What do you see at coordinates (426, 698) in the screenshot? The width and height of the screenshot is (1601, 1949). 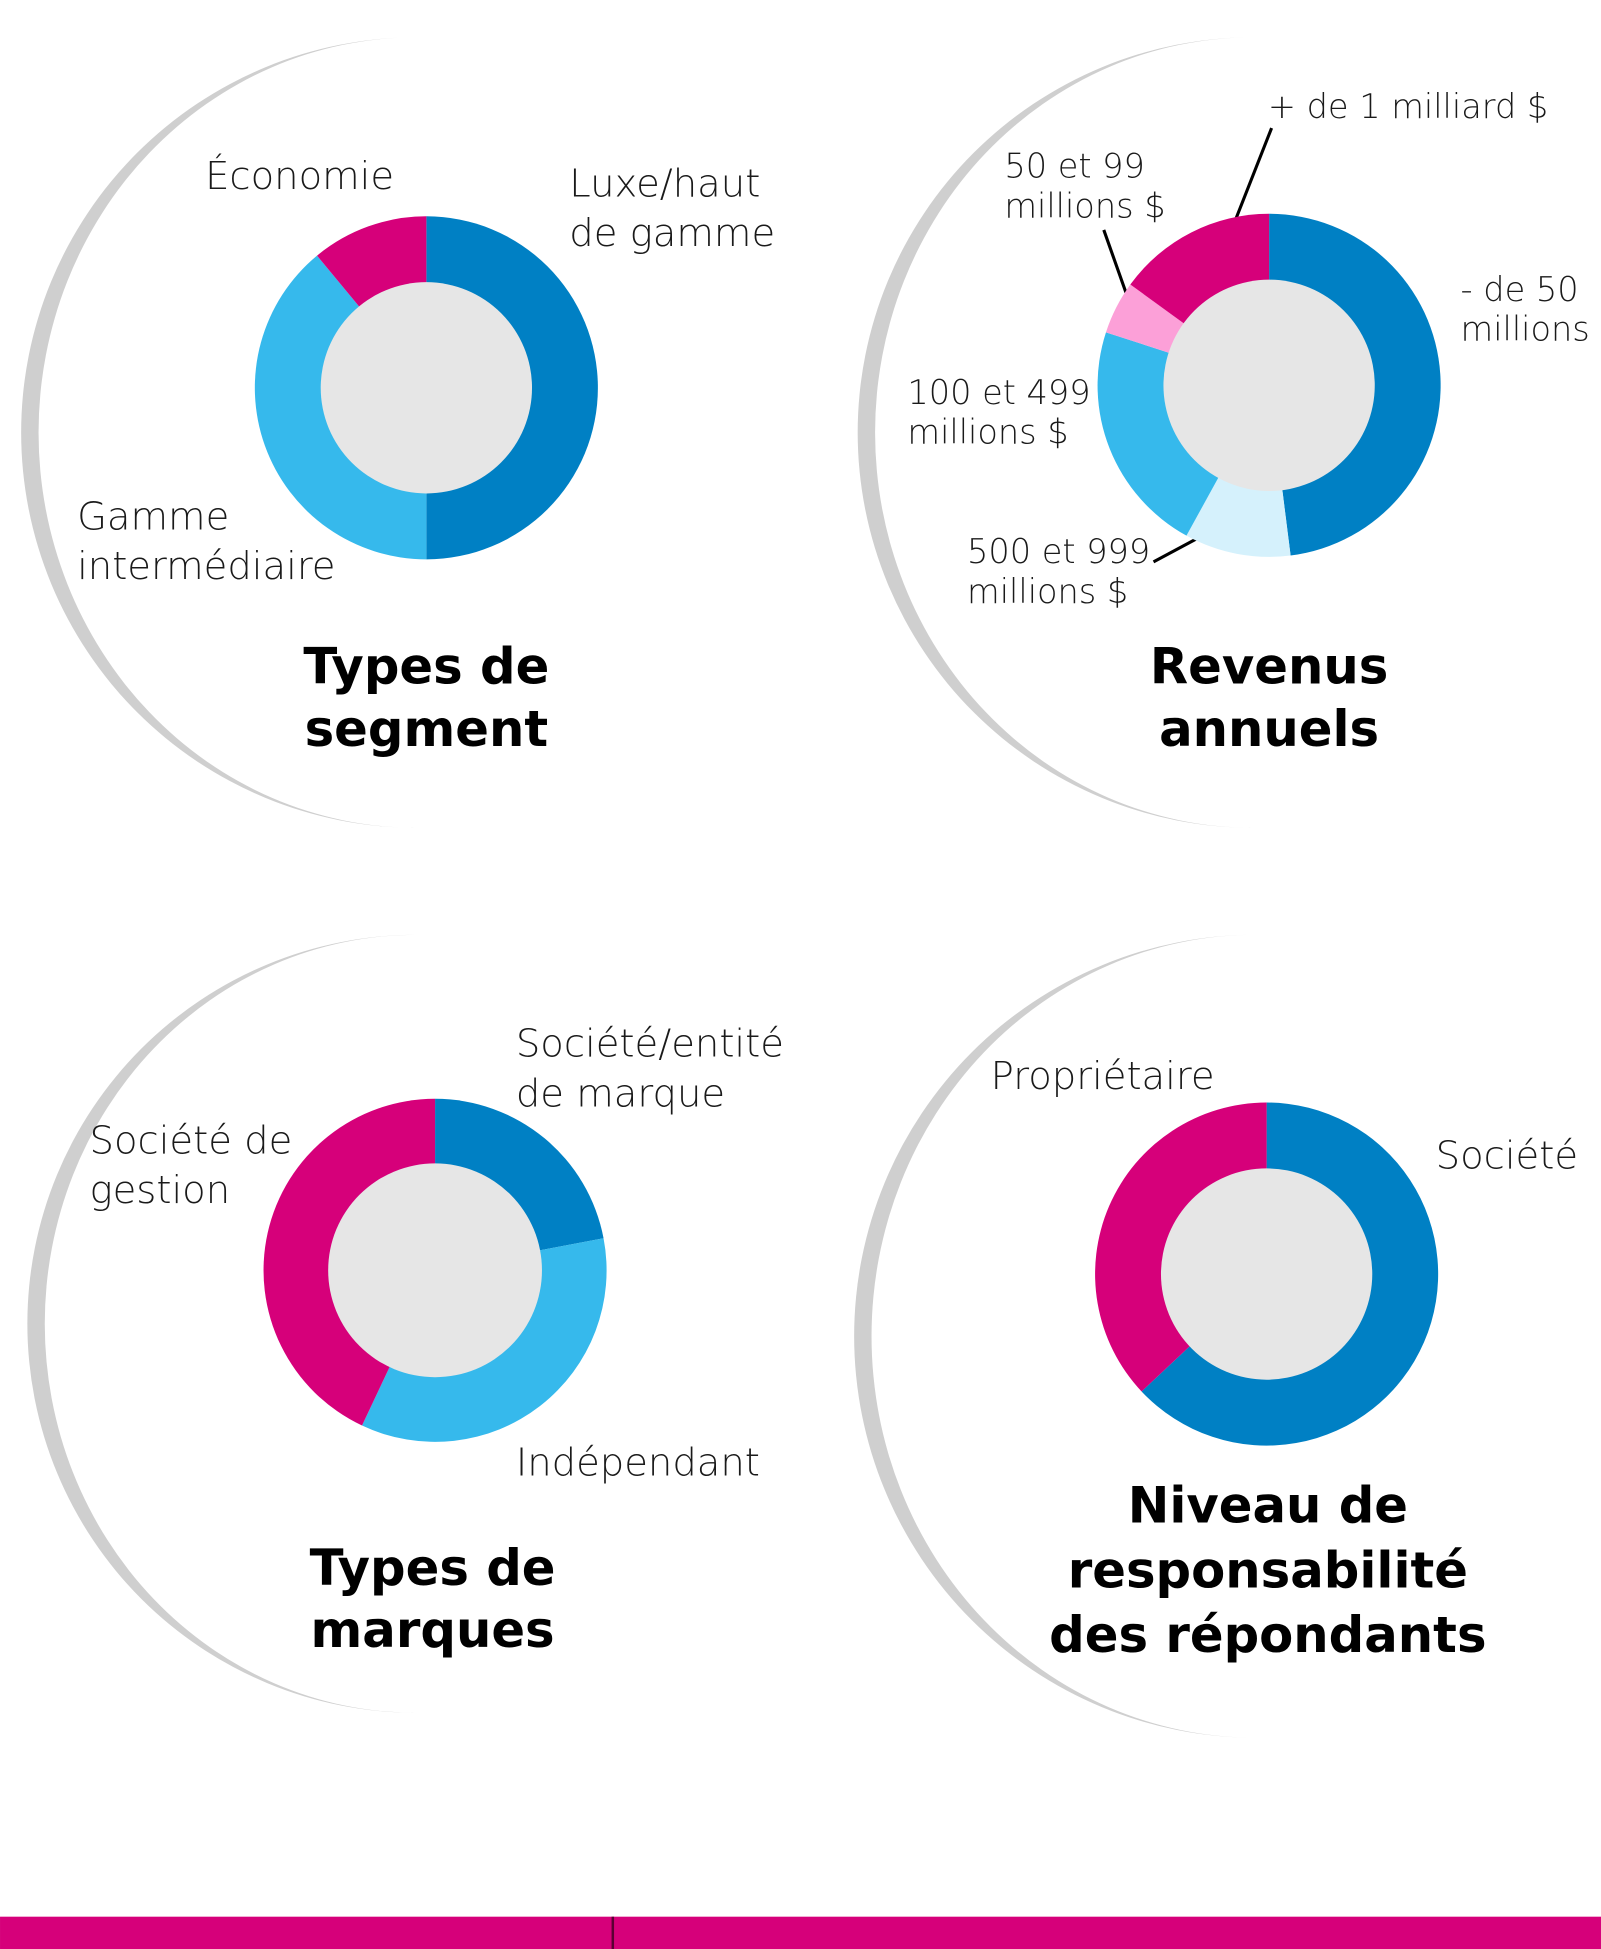 I see `chart-title: Types de segment` at bounding box center [426, 698].